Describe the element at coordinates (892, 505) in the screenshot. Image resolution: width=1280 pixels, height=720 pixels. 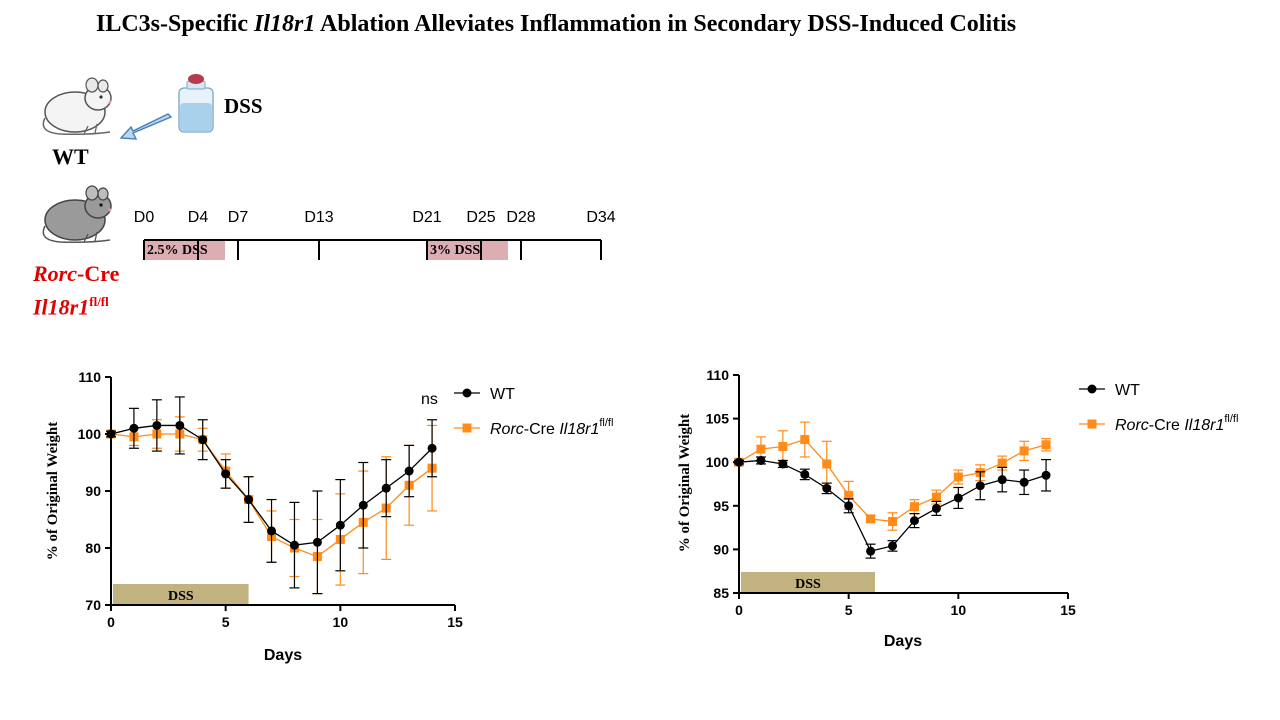
I see `series-line` at that location.